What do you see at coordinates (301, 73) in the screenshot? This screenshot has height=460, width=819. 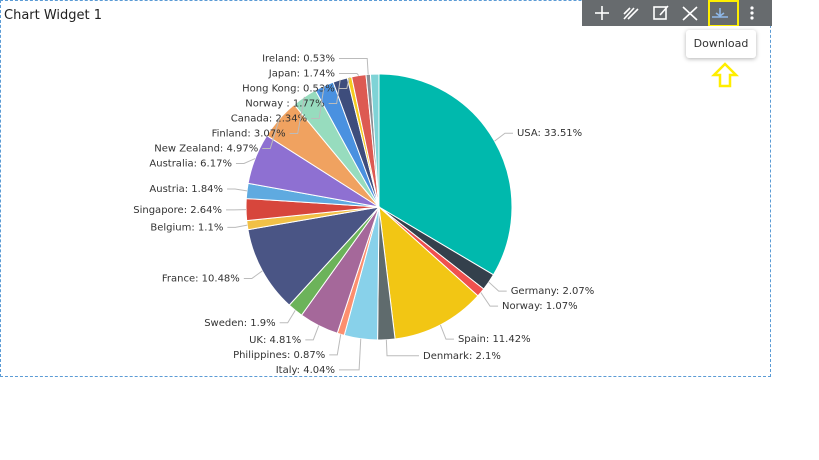 I see `slice-label: Japan: 1.74%` at bounding box center [301, 73].